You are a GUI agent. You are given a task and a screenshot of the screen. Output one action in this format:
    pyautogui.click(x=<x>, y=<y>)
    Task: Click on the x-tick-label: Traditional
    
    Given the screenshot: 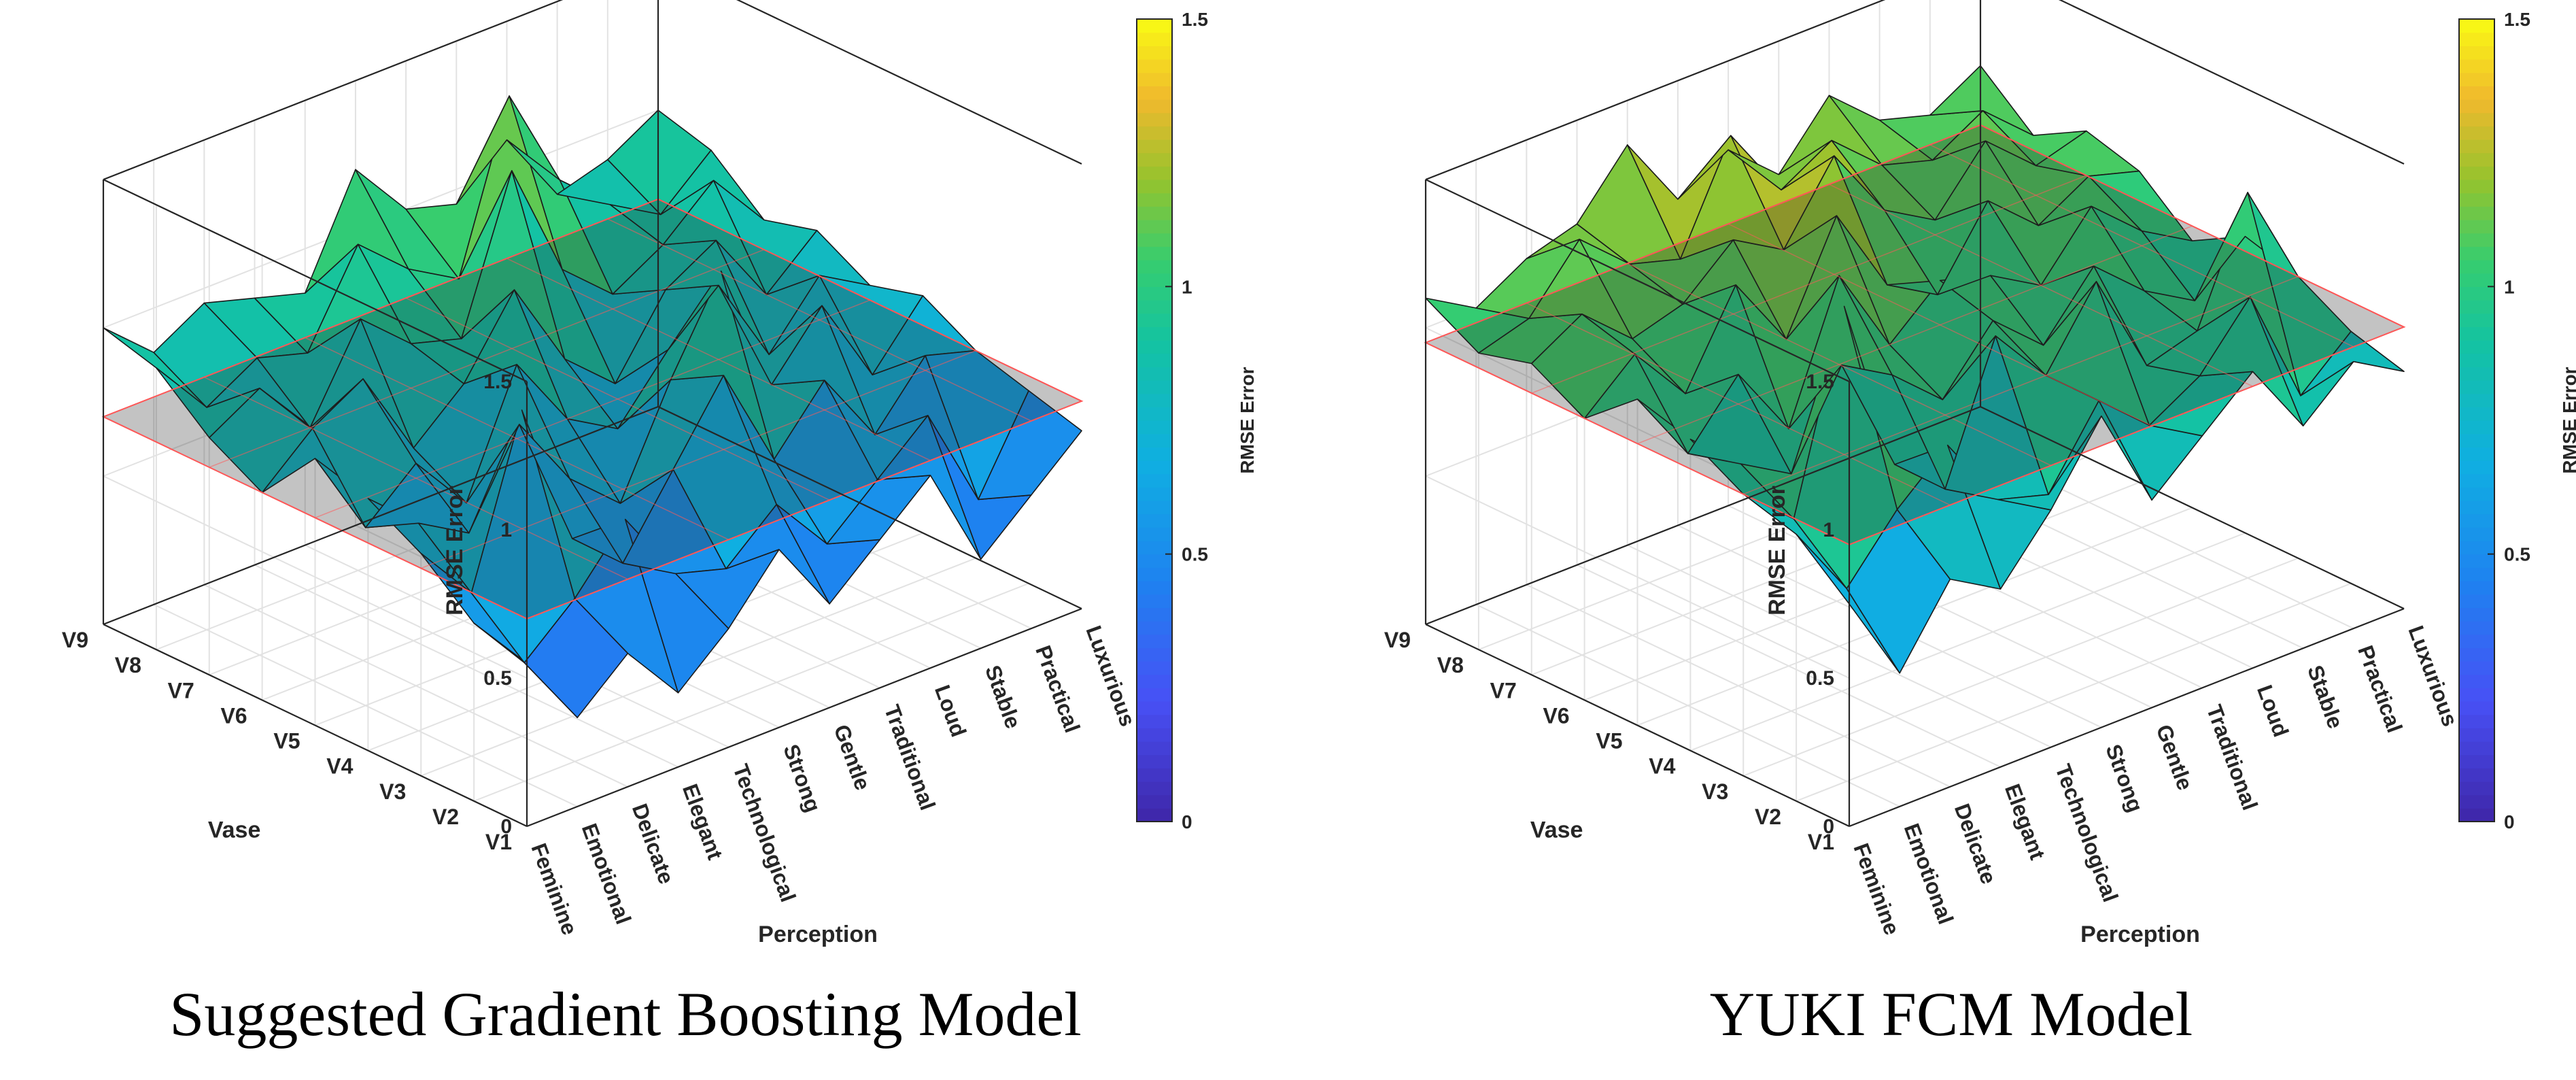 What is the action you would take?
    pyautogui.click(x=910, y=757)
    